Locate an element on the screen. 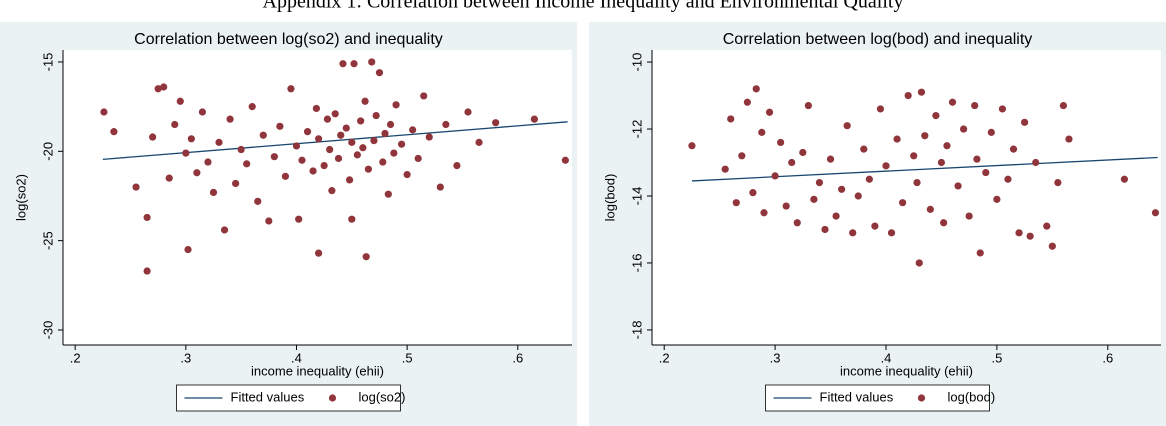  x-tick-label: .5 is located at coordinates (996, 357).